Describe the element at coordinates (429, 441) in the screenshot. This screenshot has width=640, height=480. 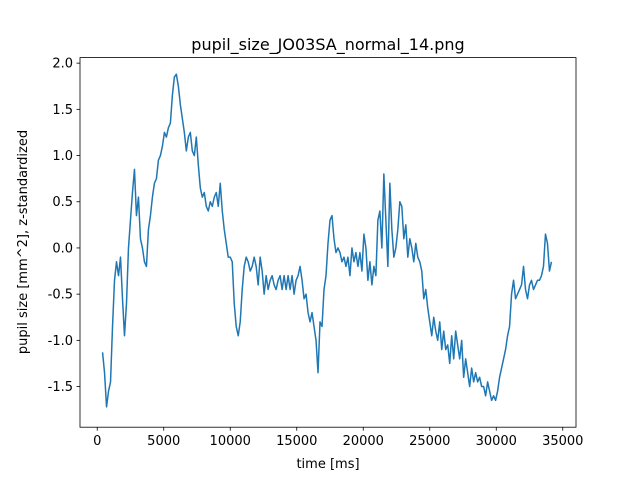
I see `x-tick-label: 25000` at that location.